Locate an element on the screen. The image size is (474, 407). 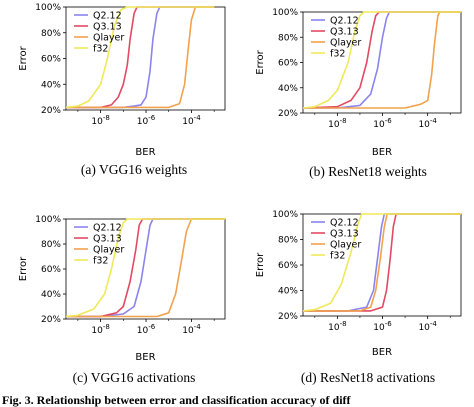
panel-caption: (b) ResNet18 weights is located at coordinates (368, 171).